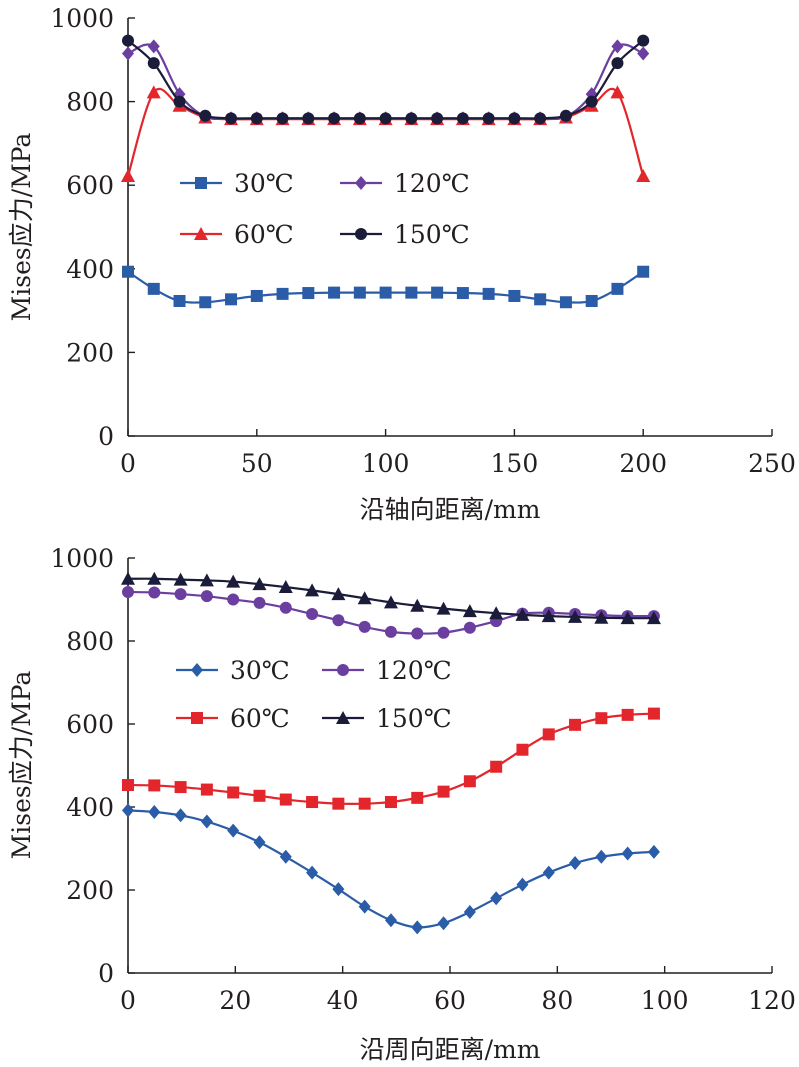 This screenshot has width=799, height=1067. I want to click on legend-item: 120℃, so click(387, 670).